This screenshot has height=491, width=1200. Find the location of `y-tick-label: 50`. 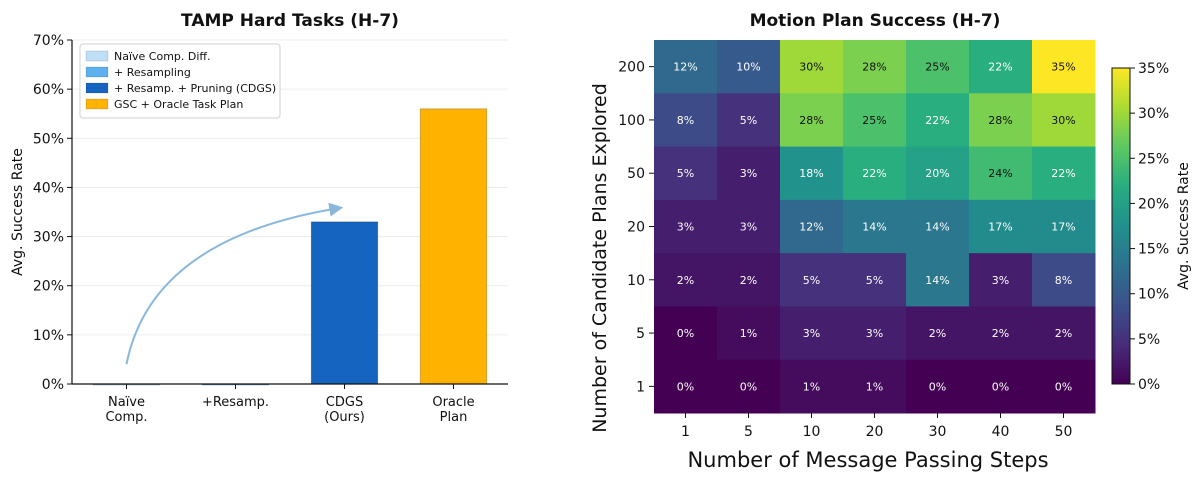

y-tick-label: 50 is located at coordinates (636, 174).